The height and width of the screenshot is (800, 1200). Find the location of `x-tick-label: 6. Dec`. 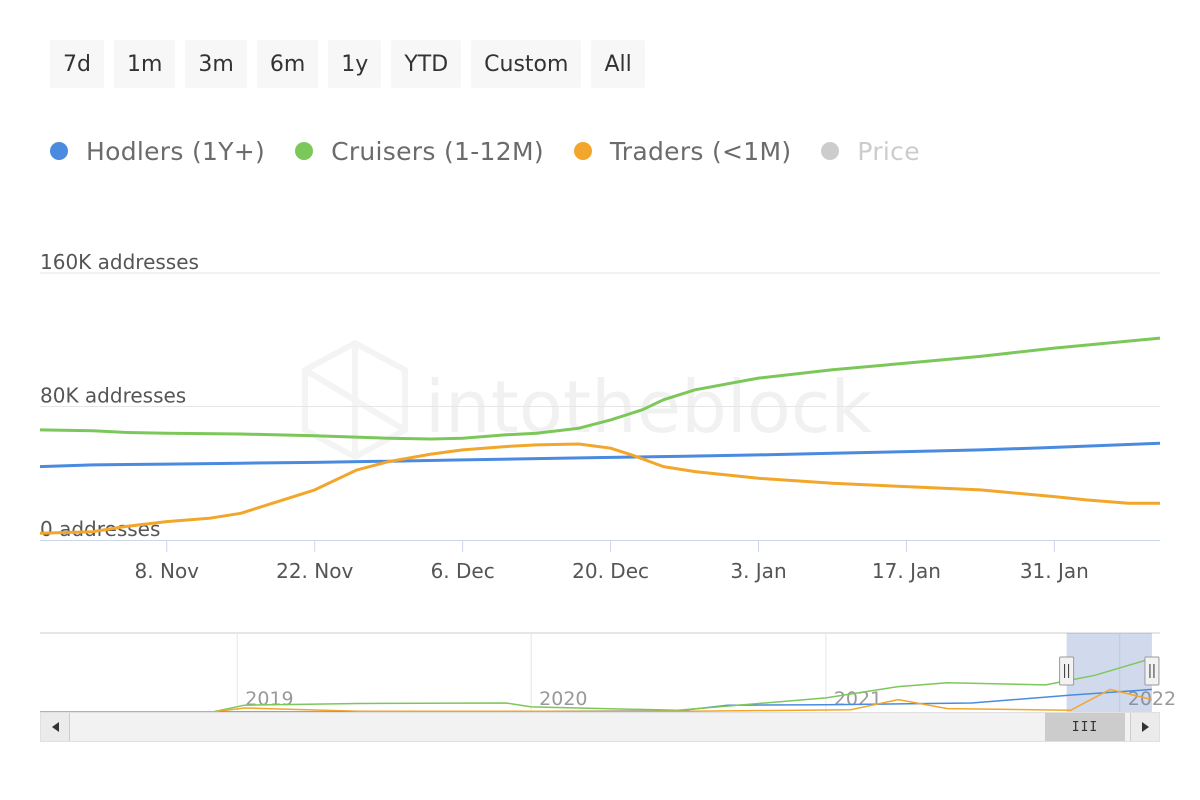

x-tick-label: 6. Dec is located at coordinates (463, 571).